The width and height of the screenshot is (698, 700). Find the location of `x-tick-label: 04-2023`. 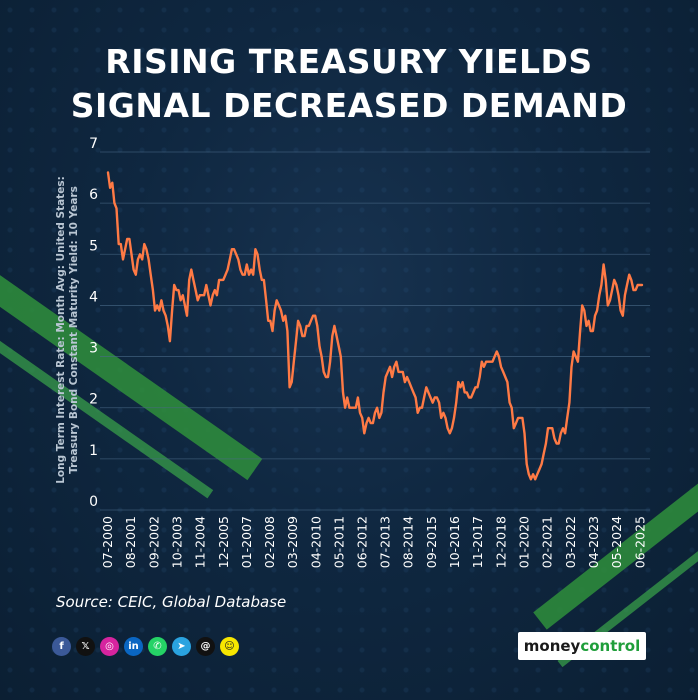

x-tick-label: 04-2023 is located at coordinates (593, 542).